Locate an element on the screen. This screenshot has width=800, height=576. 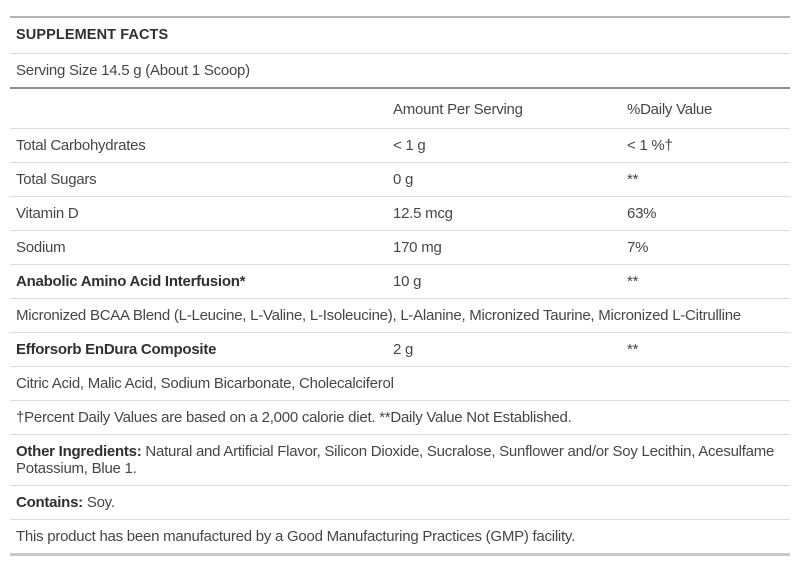
note-prefix: Other Ingredients: is located at coordinates (79, 451).